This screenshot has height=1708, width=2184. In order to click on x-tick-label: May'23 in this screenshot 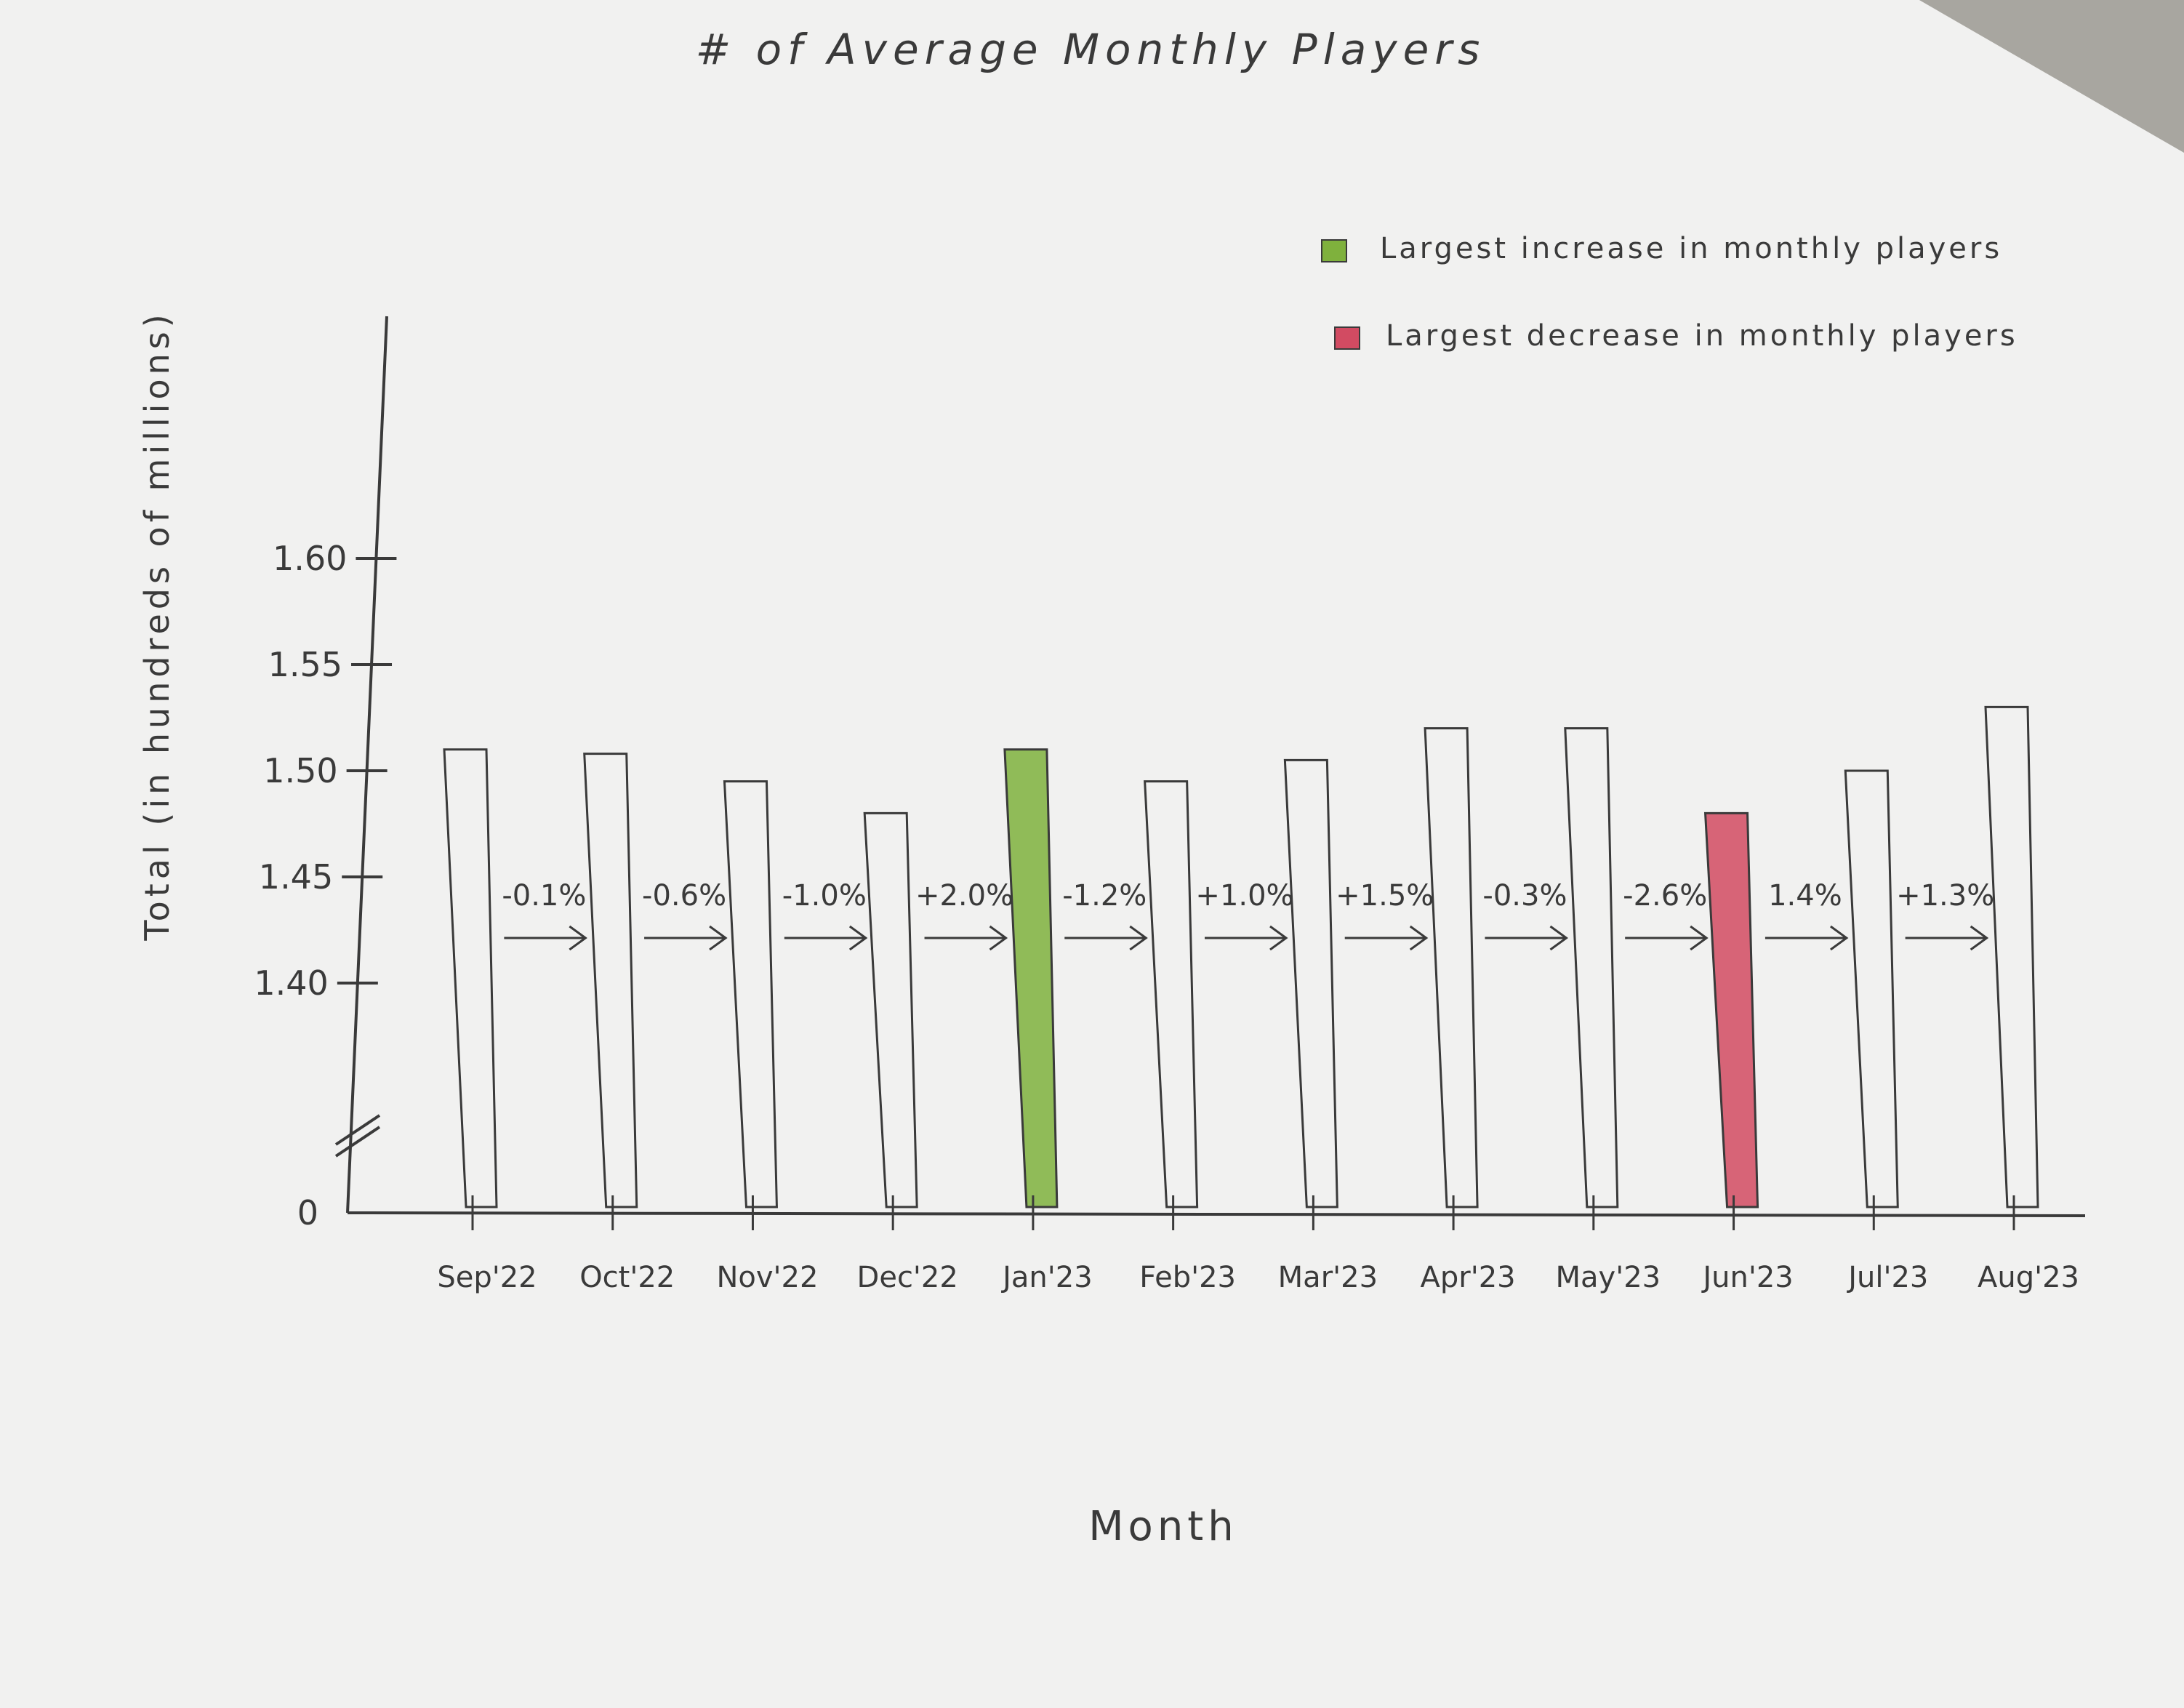, I will do `click(1608, 1277)`.